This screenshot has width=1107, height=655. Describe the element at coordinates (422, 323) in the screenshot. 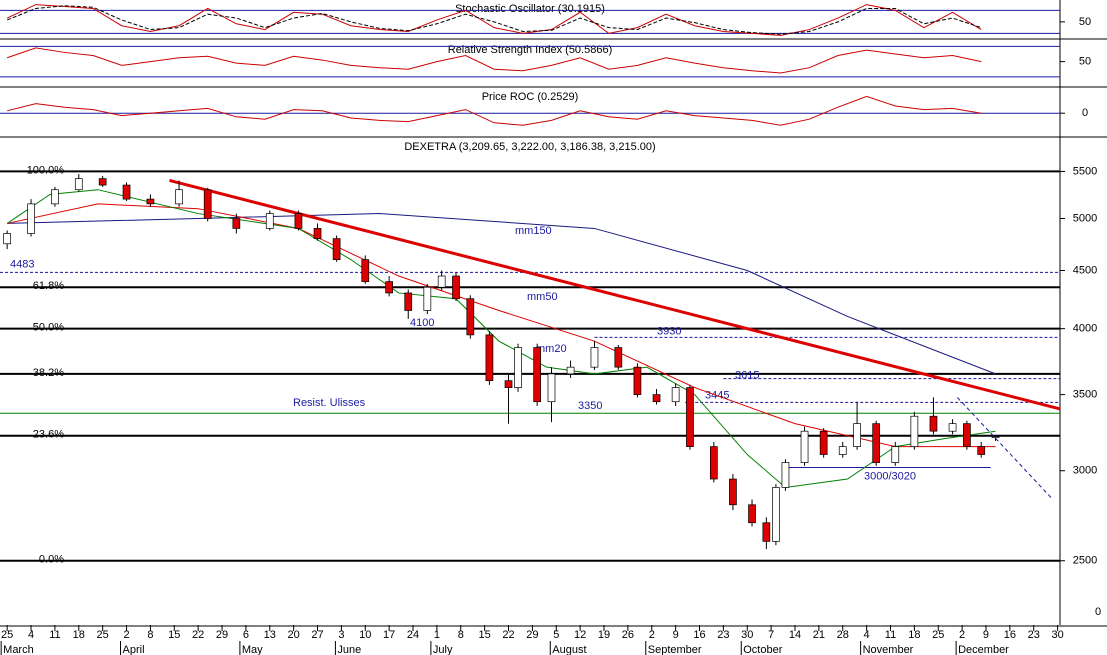

I see `annotation: 4100` at that location.